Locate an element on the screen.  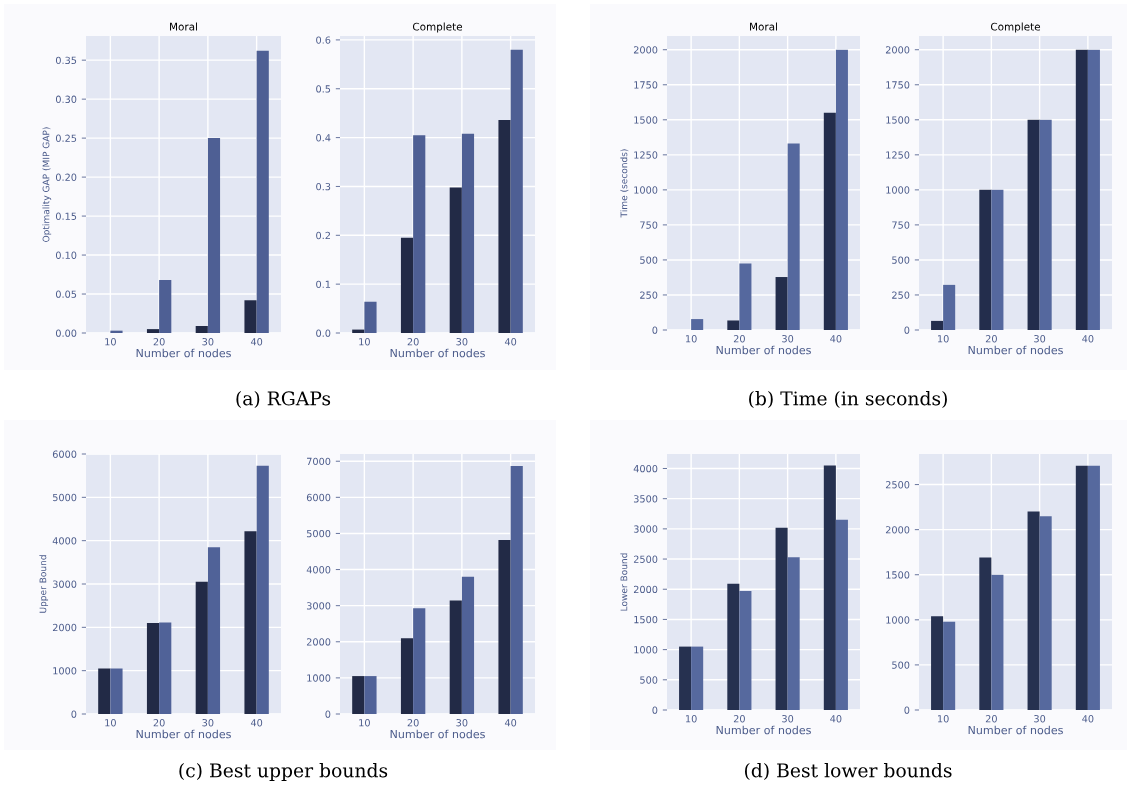
y-tick-label: 3000 is located at coordinates (645, 529).